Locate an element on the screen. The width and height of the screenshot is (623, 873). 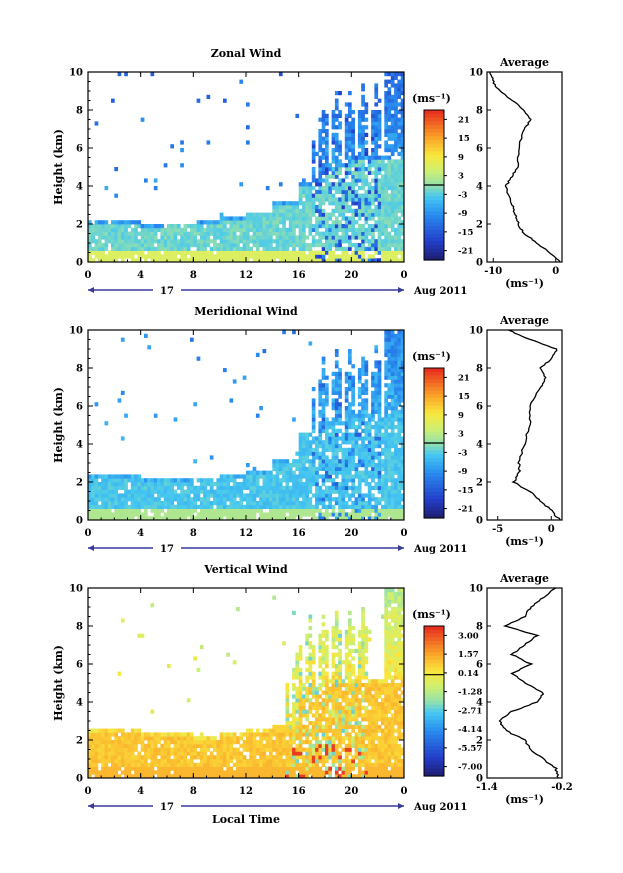
profile-y-tick-label: 4 is located at coordinates (479, 445).